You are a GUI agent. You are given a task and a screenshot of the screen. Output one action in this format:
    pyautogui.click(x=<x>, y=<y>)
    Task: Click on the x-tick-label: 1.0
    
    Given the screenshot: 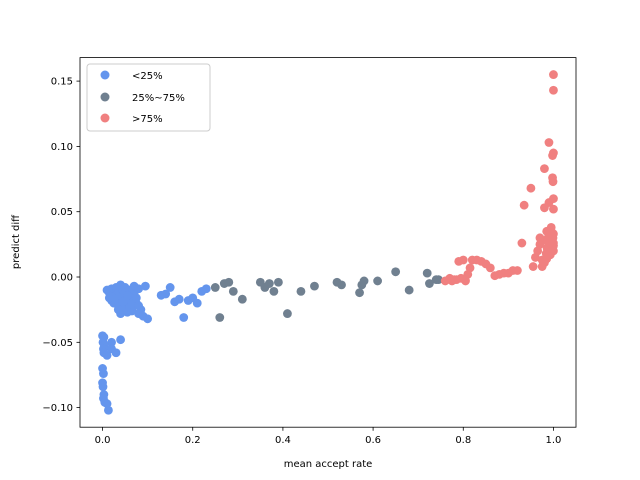 What is the action you would take?
    pyautogui.click(x=554, y=440)
    